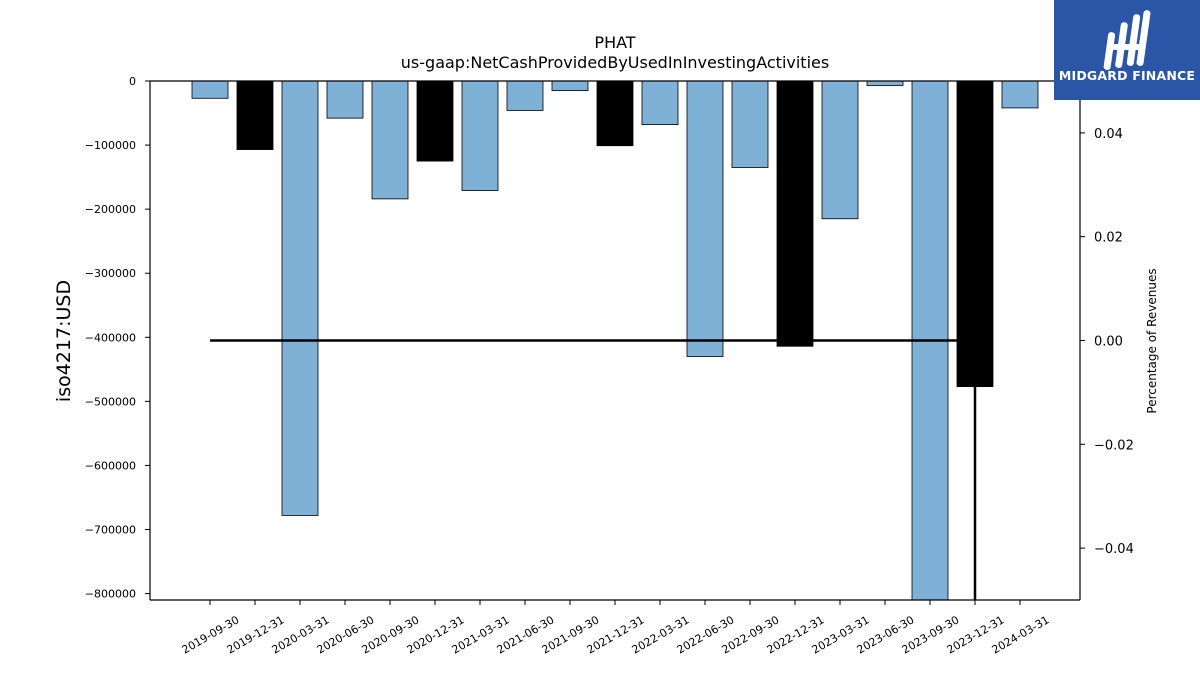  I want to click on logo-text: MIDGARD FINANCE, so click(1127, 75).